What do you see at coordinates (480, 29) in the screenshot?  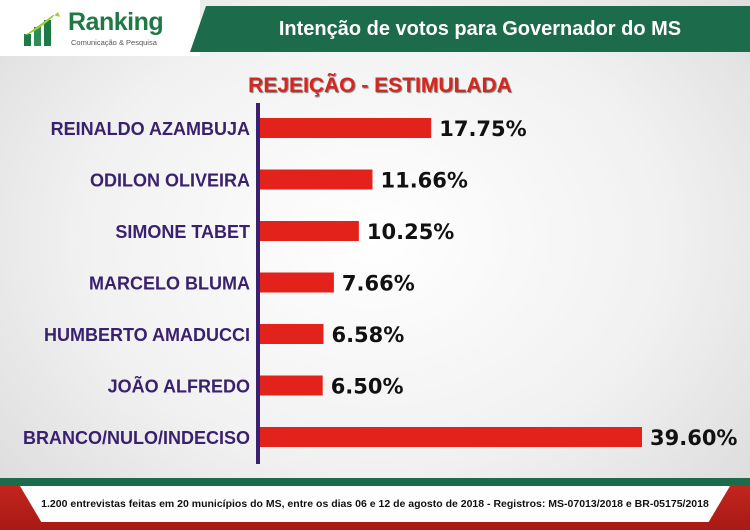 I see `page-title: Intenção de votos para Governador do MS` at bounding box center [480, 29].